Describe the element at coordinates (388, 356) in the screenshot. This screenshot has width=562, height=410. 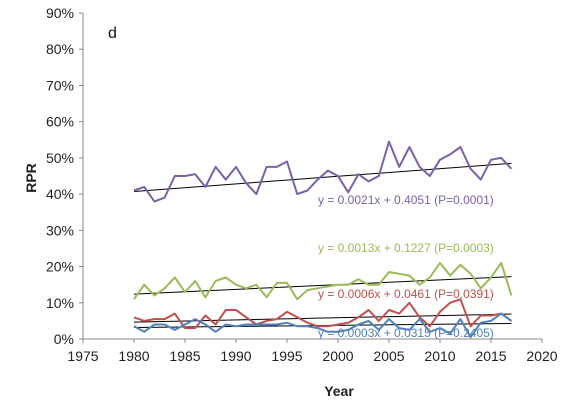
I see `x-tick-label: 2005` at that location.